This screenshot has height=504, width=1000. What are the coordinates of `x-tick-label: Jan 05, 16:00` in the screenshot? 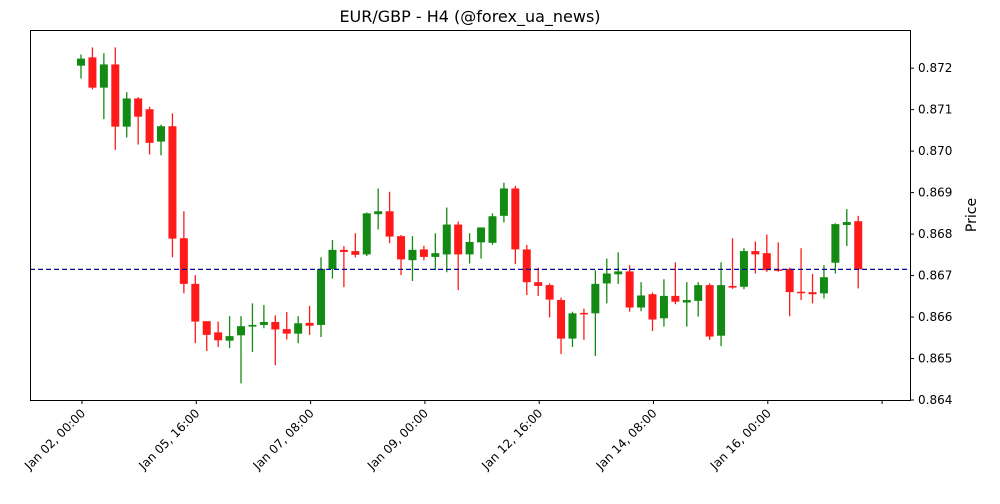 It's located at (168, 439).